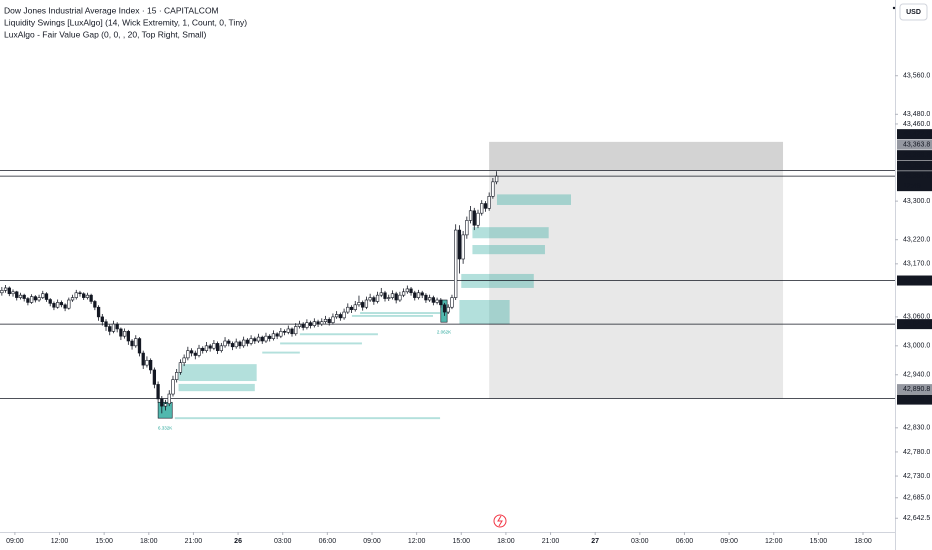  I want to click on y-tick-label: 43,060.0, so click(916, 317).